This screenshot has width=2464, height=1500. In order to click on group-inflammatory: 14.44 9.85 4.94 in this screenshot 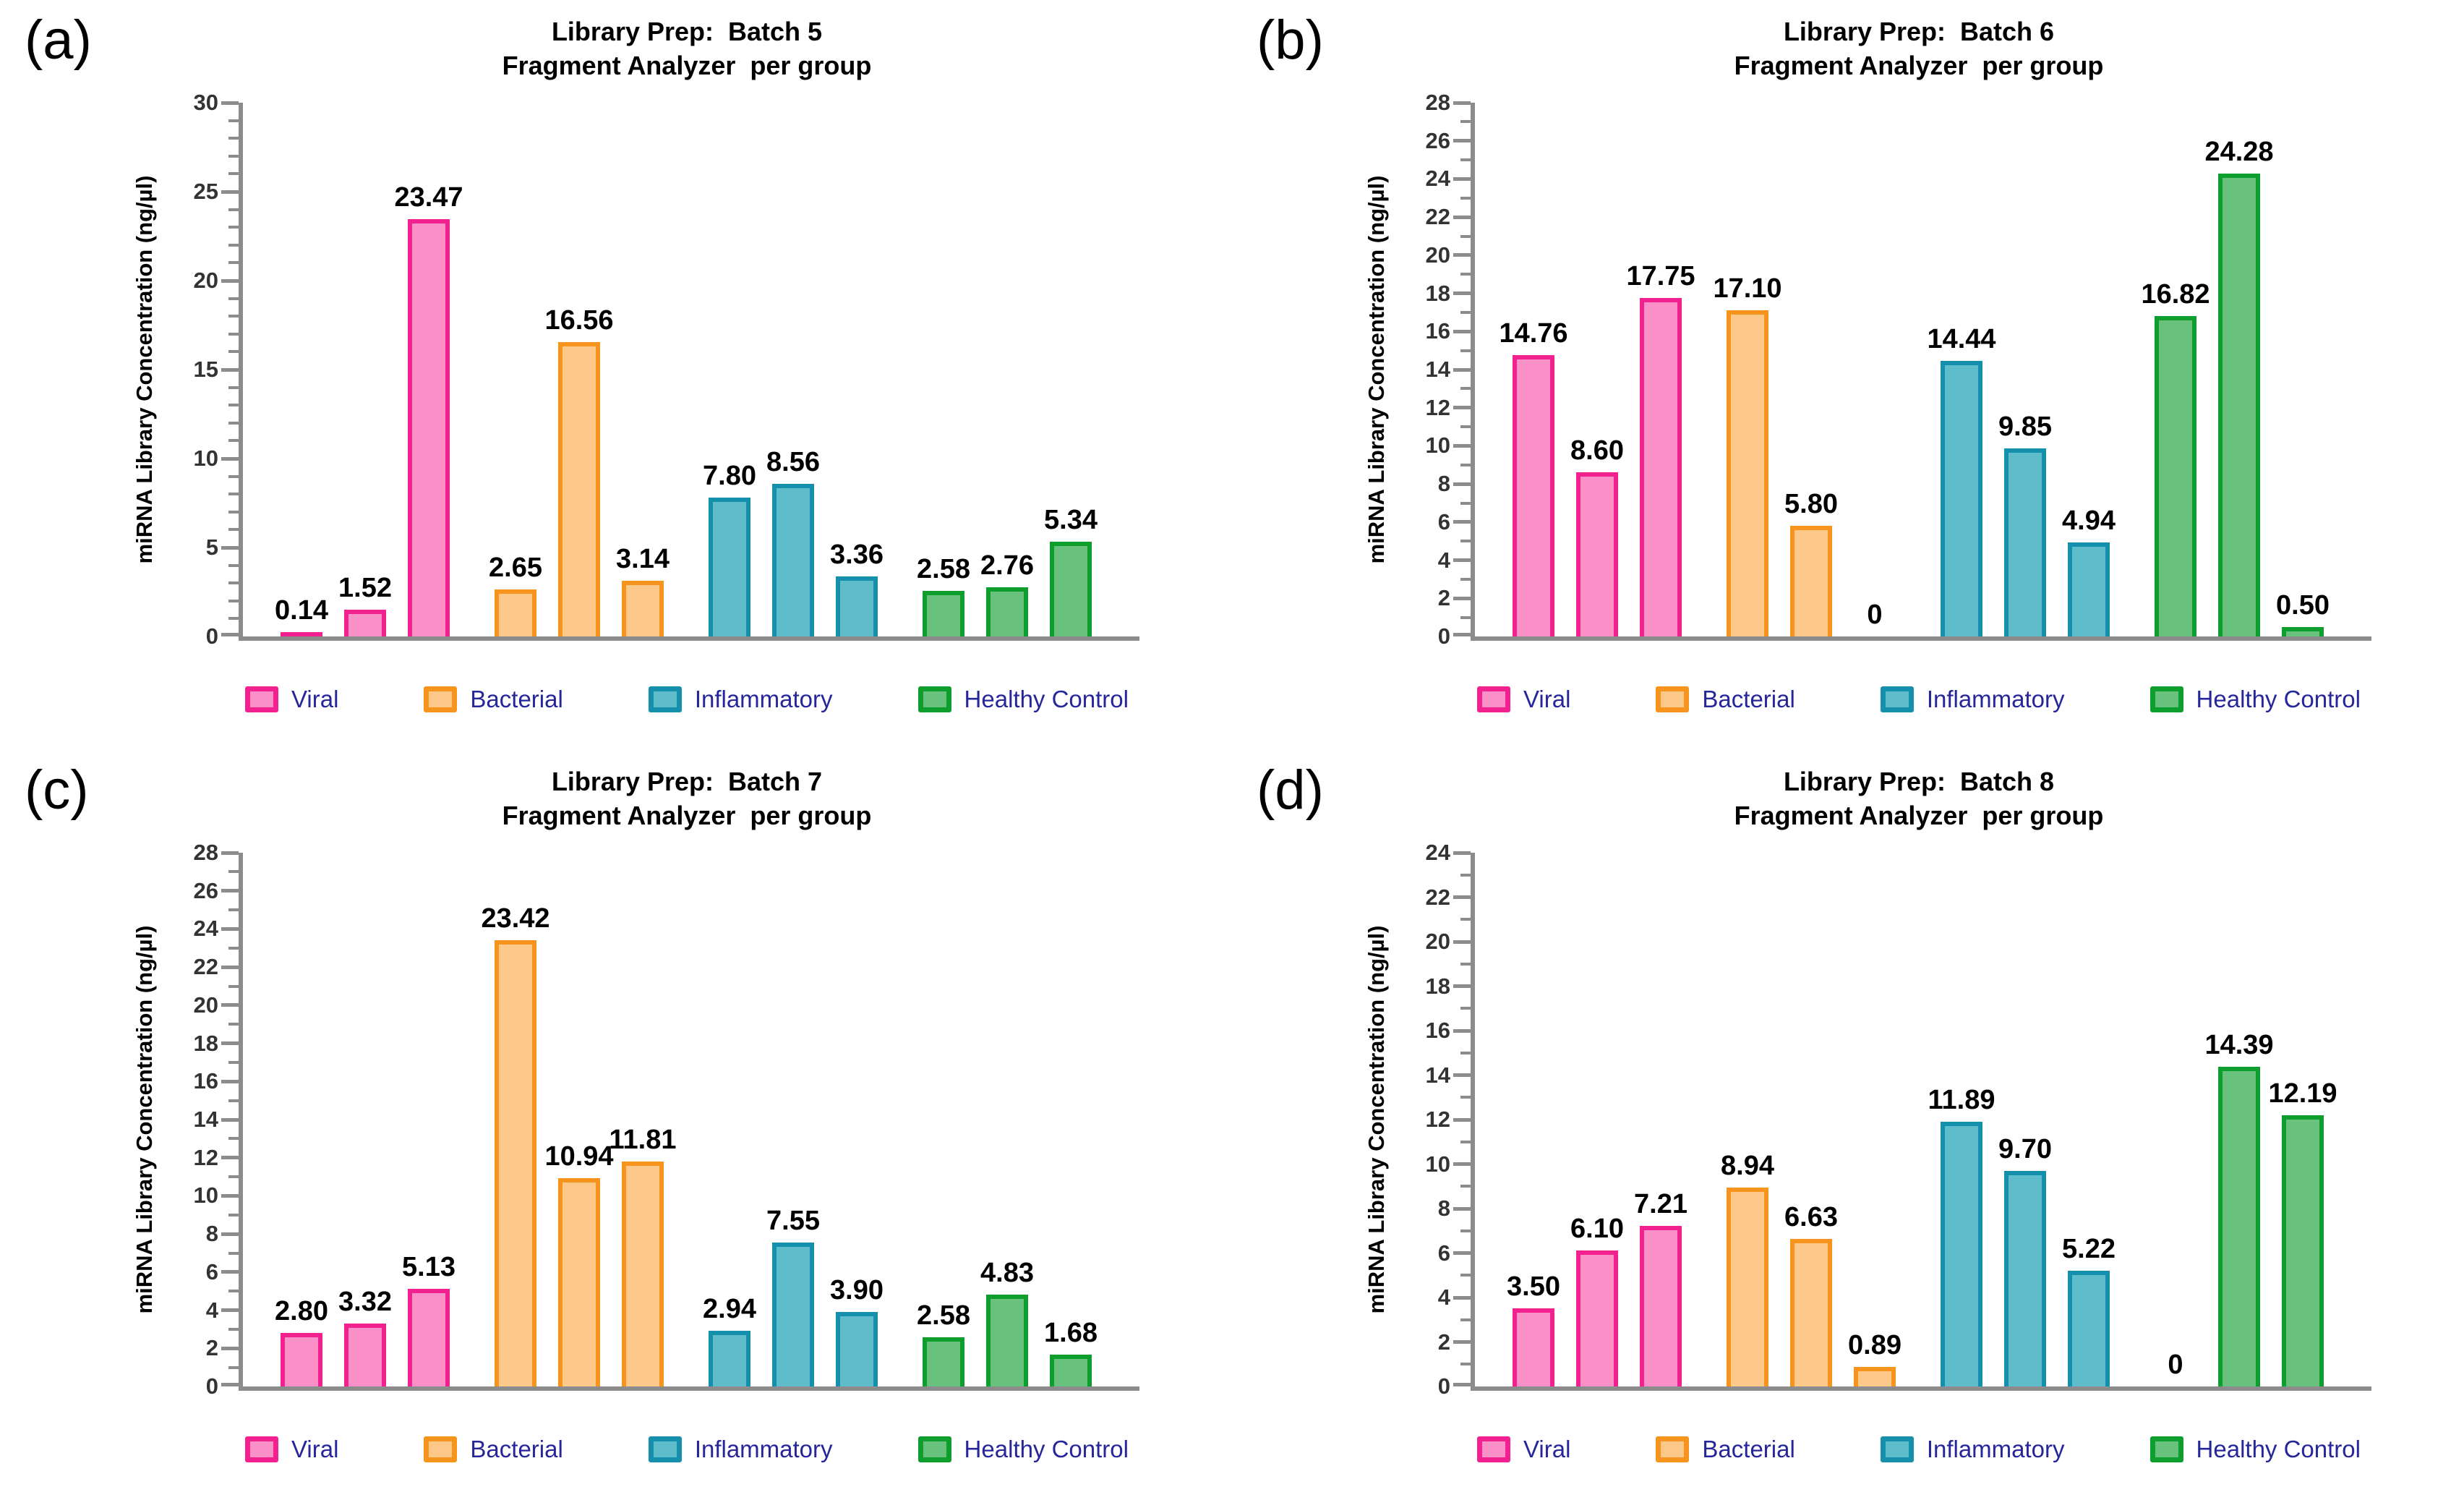, I will do `click(2021, 369)`.